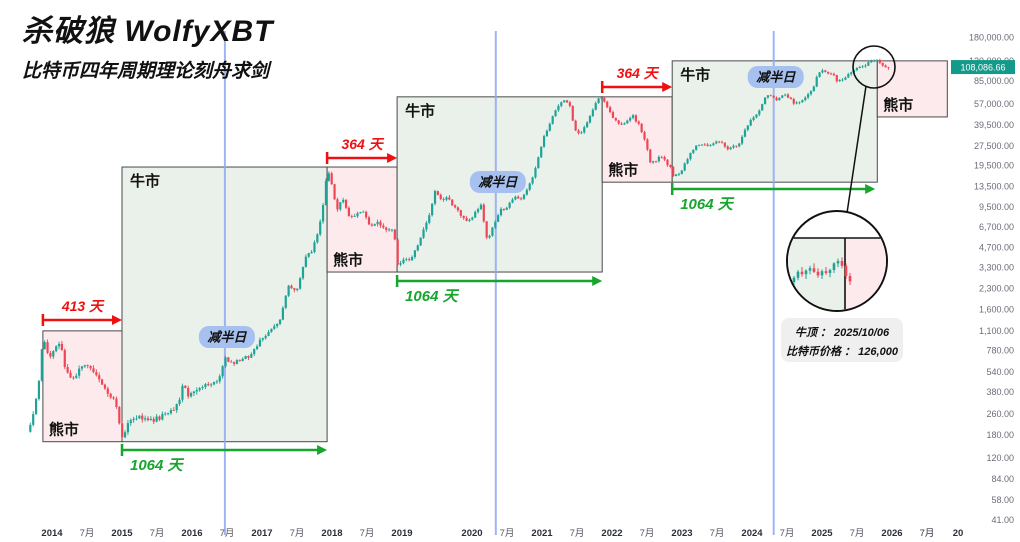 This screenshot has width=1020, height=542. What do you see at coordinates (996, 247) in the screenshot?
I see `y-axis-label: 4,700.00` at bounding box center [996, 247].